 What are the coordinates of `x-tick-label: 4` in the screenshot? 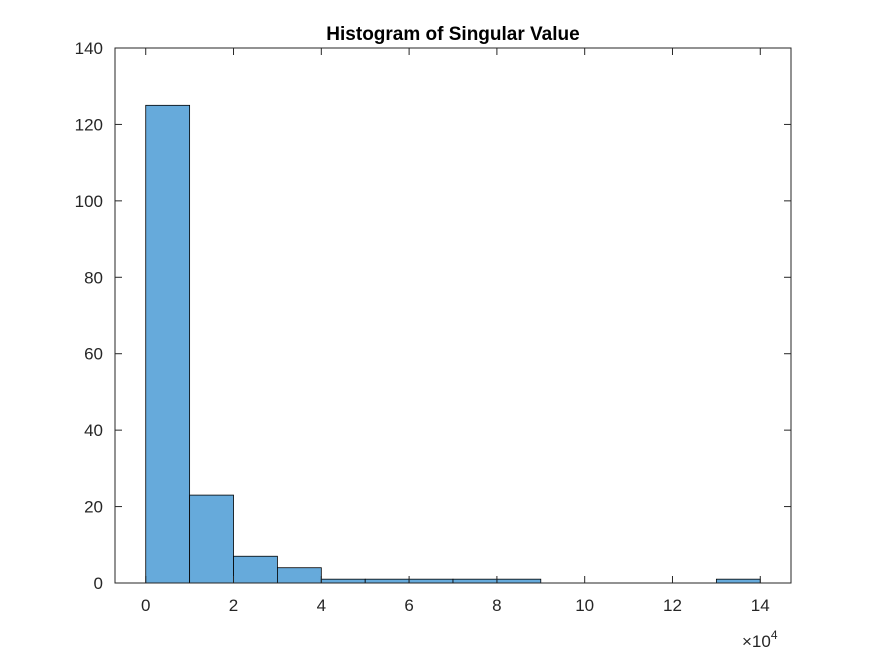 It's located at (321, 605).